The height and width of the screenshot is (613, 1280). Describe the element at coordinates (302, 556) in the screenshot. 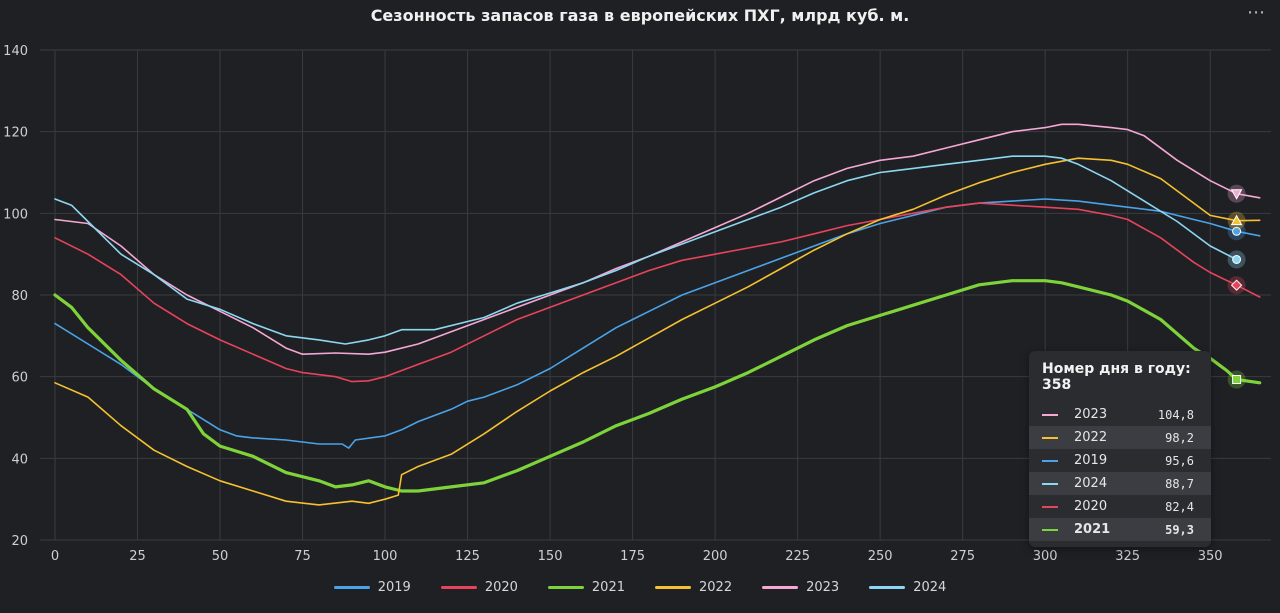

I see `x-tick-label: 75` at that location.